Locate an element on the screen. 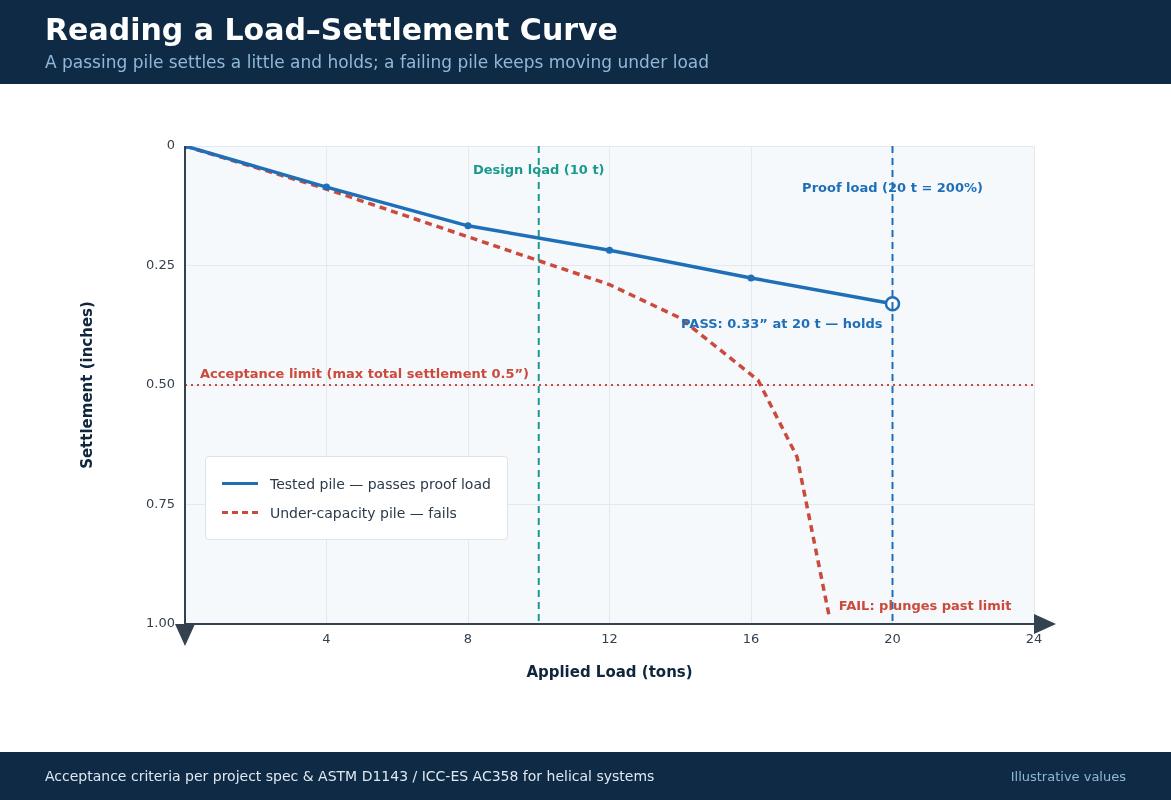 The image size is (1171, 800). chart-subtitle: A passing pile settles a little and holds; a failing pile keeps moving under load is located at coordinates (377, 62).